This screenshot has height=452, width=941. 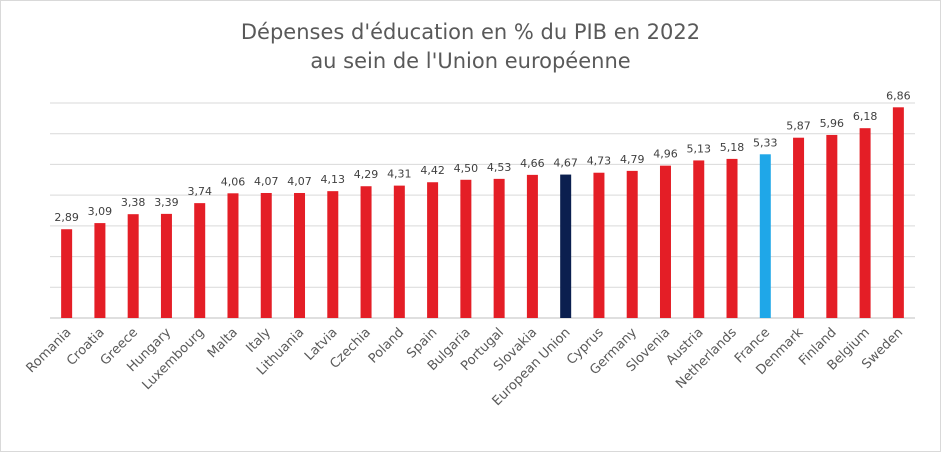 I want to click on bar-czechia, so click(x=366, y=252).